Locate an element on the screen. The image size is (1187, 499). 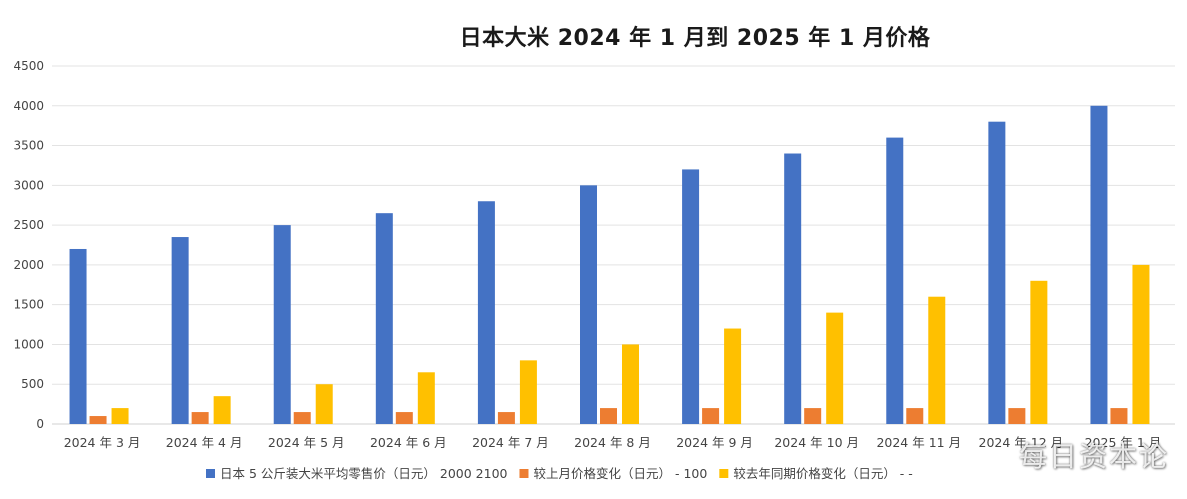
x-tick-label: 2024 年 3 月 is located at coordinates (102, 442).